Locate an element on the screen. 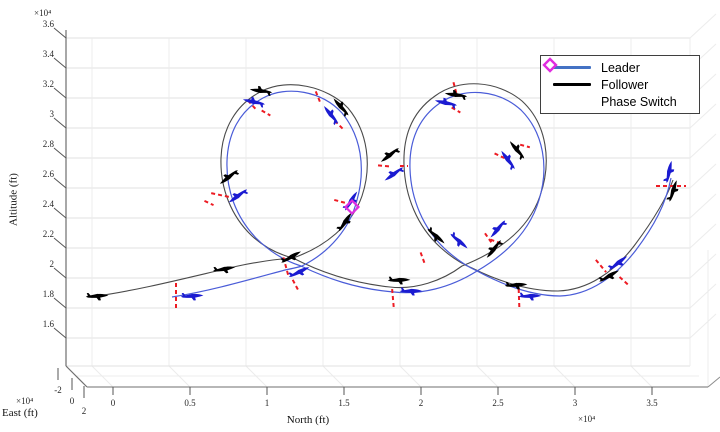 This screenshot has width=720, height=432. north-tick-label: 1.5 is located at coordinates (344, 403).